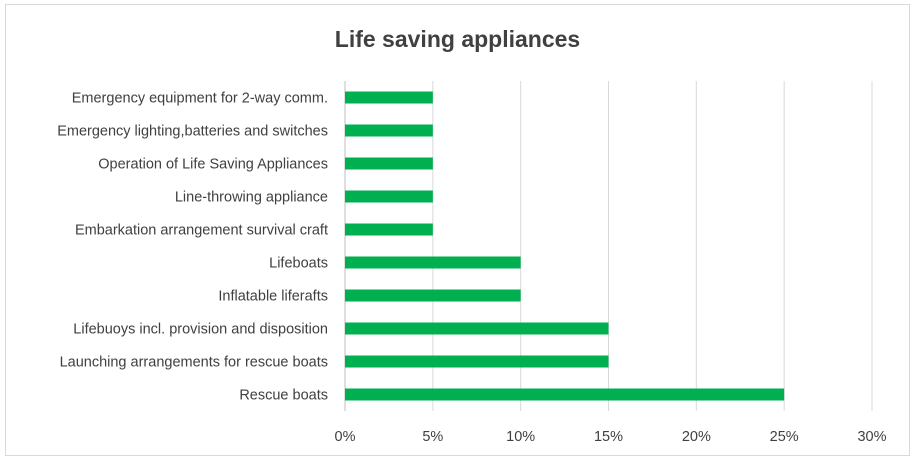 The width and height of the screenshot is (915, 460). I want to click on category-label: Launching arrangements for rescue boats, so click(194, 363).